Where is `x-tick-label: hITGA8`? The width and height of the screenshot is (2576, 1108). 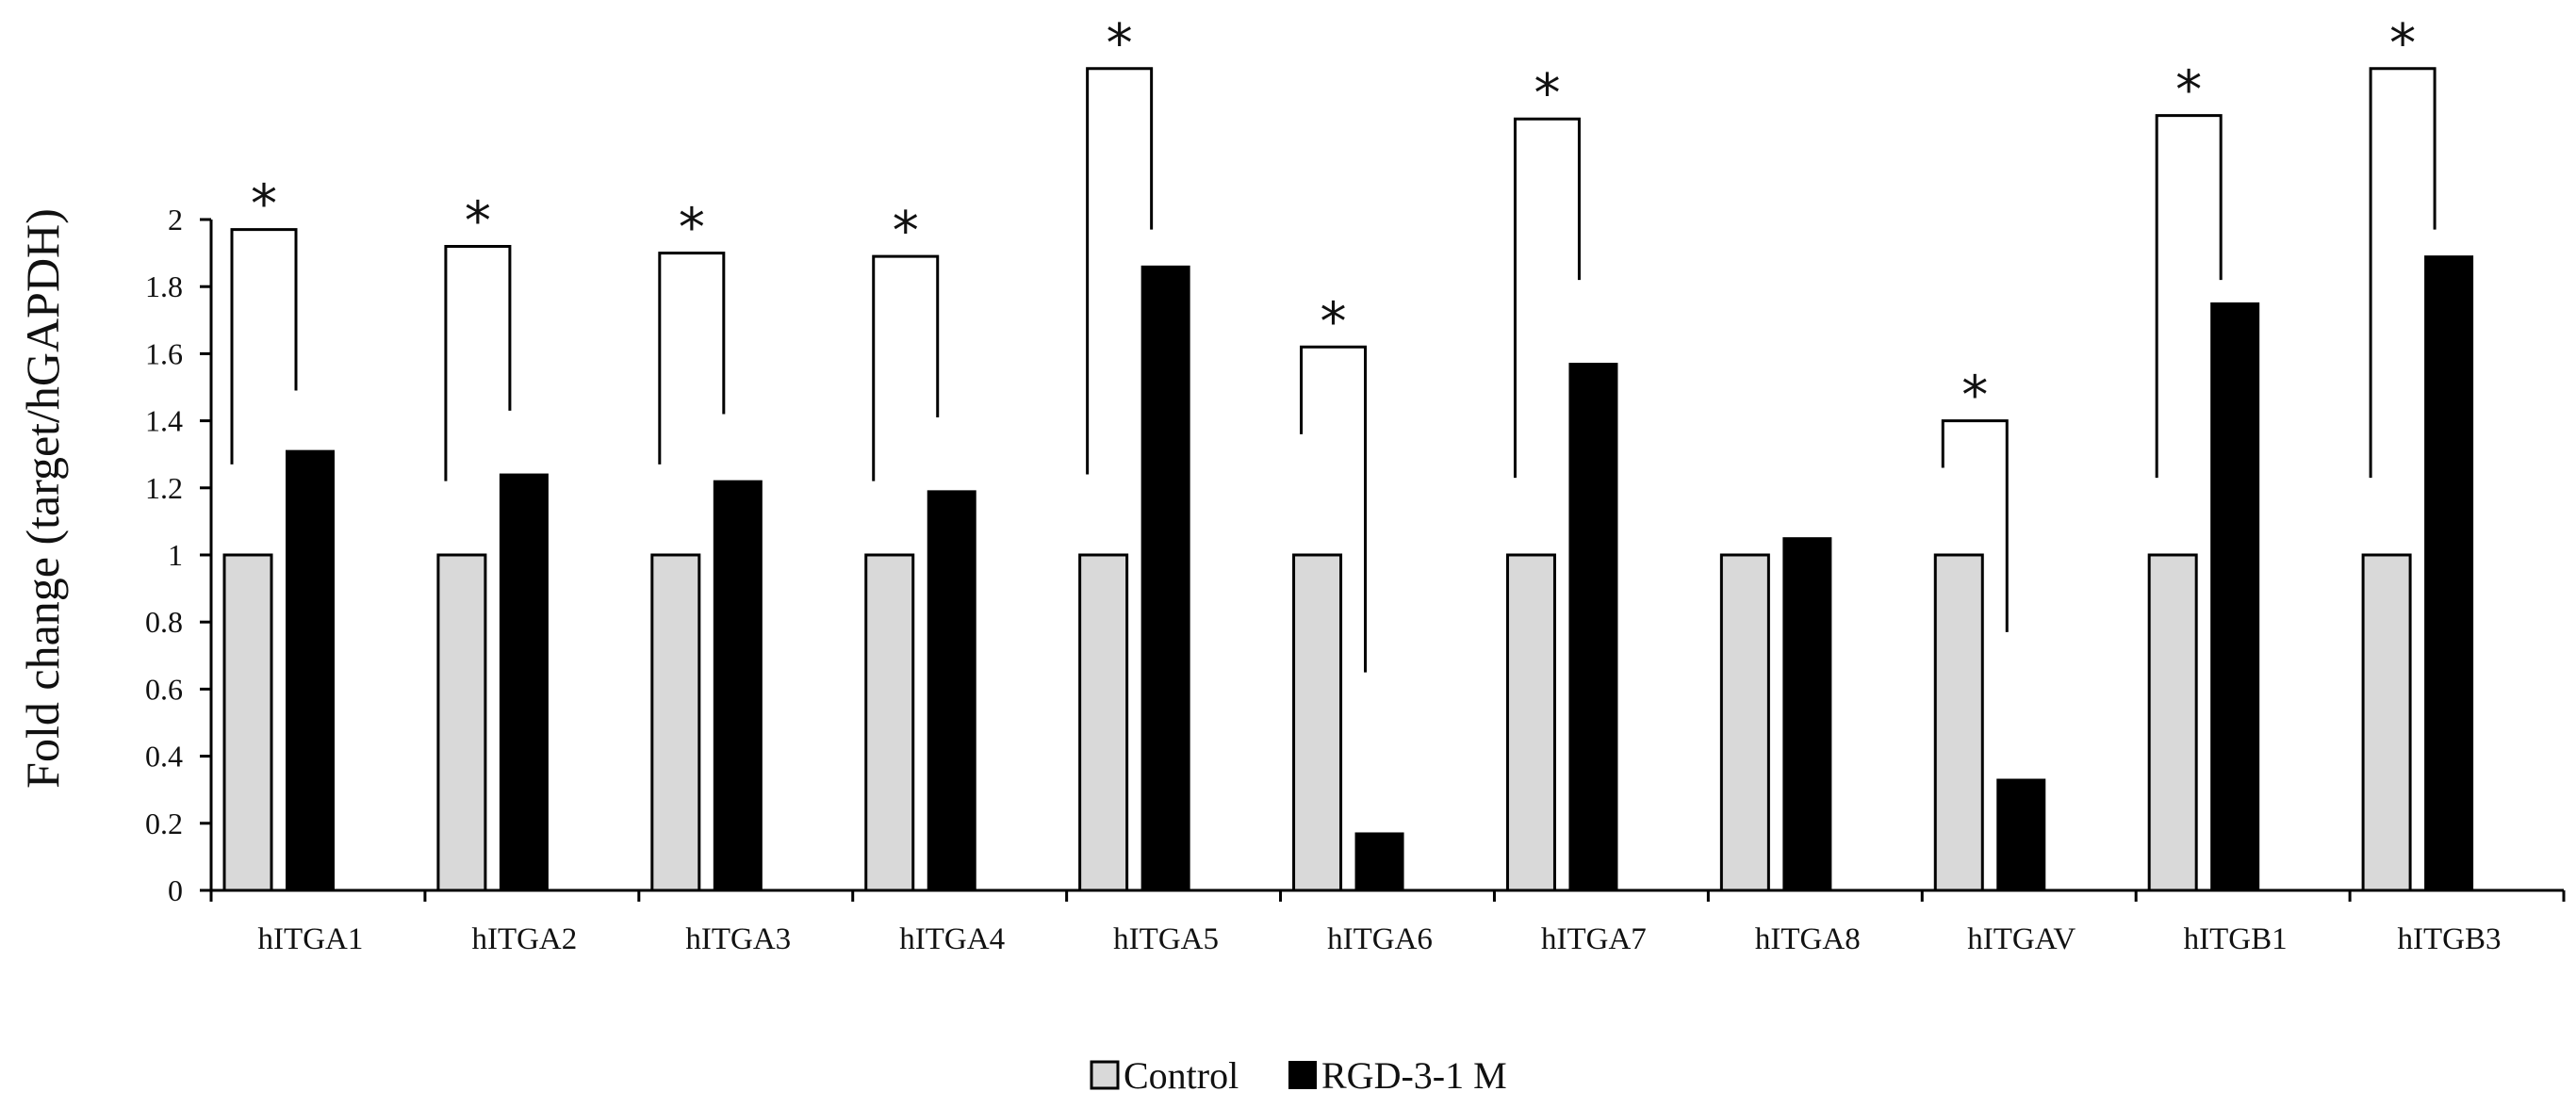 x-tick-label: hITGA8 is located at coordinates (1808, 939).